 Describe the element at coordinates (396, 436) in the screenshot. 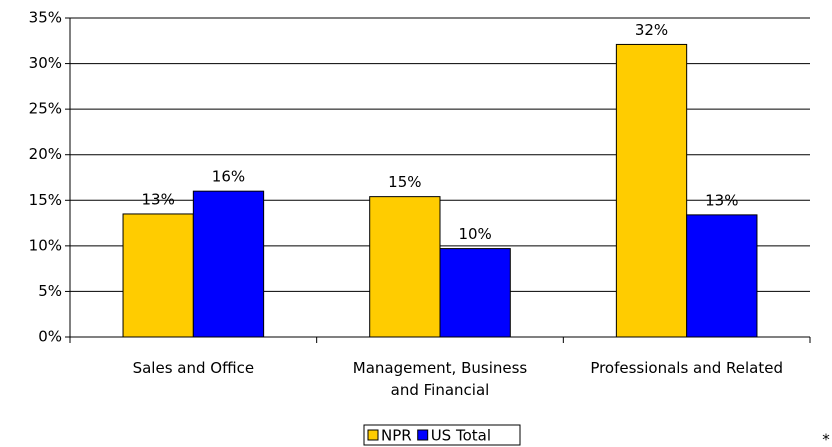

I see `legend-label: NPR` at that location.